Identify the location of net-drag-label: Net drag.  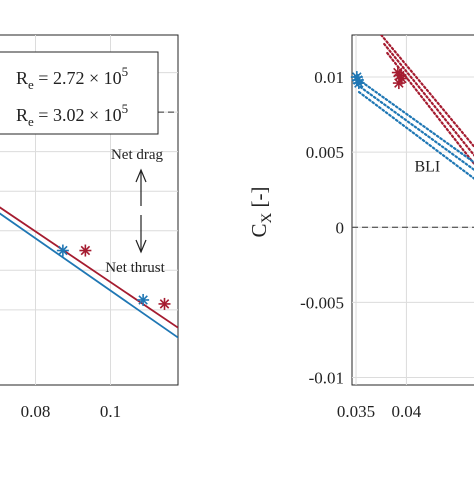
(137, 155).